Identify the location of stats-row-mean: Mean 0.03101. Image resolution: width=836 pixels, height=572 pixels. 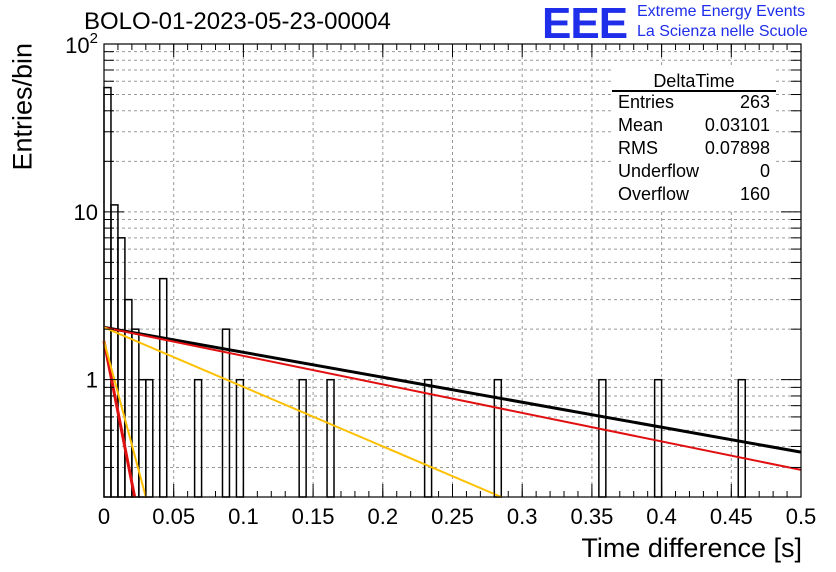
(694, 125).